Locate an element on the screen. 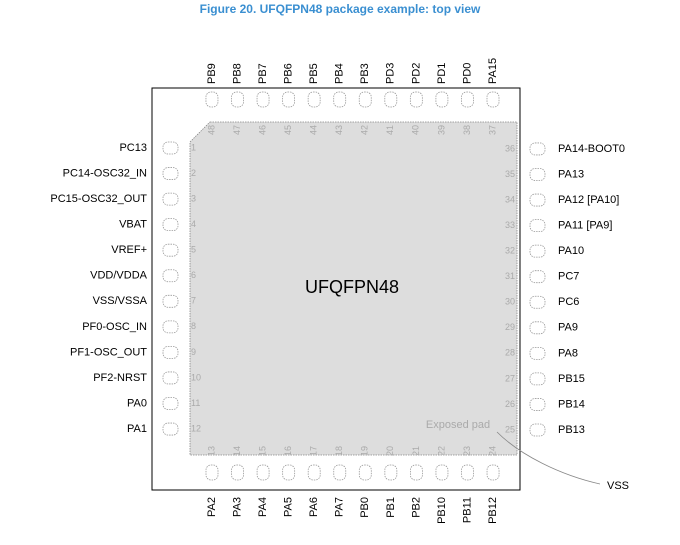 This screenshot has width=680, height=545. pin-name: PB10 is located at coordinates (442, 510).